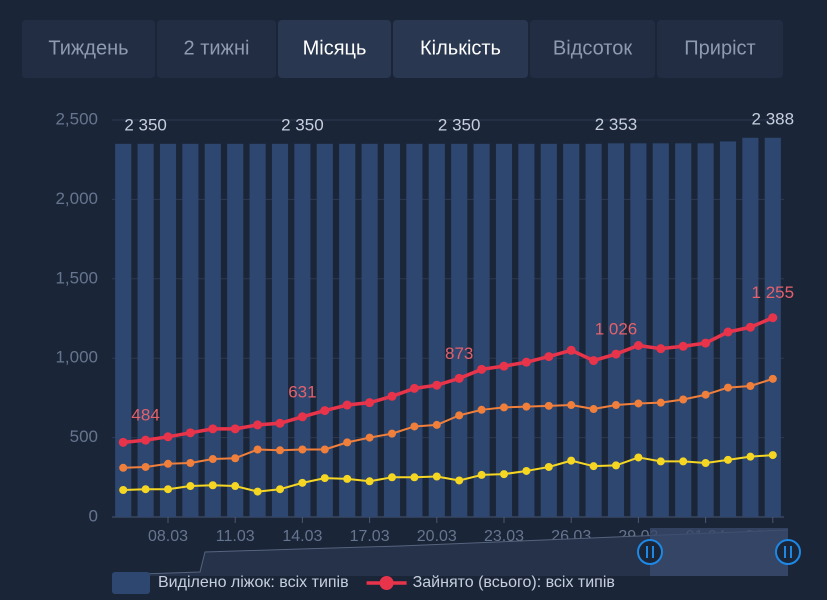 The height and width of the screenshot is (600, 827). Describe the element at coordinates (131, 583) in the screenshot. I see `legend-swatch` at that location.